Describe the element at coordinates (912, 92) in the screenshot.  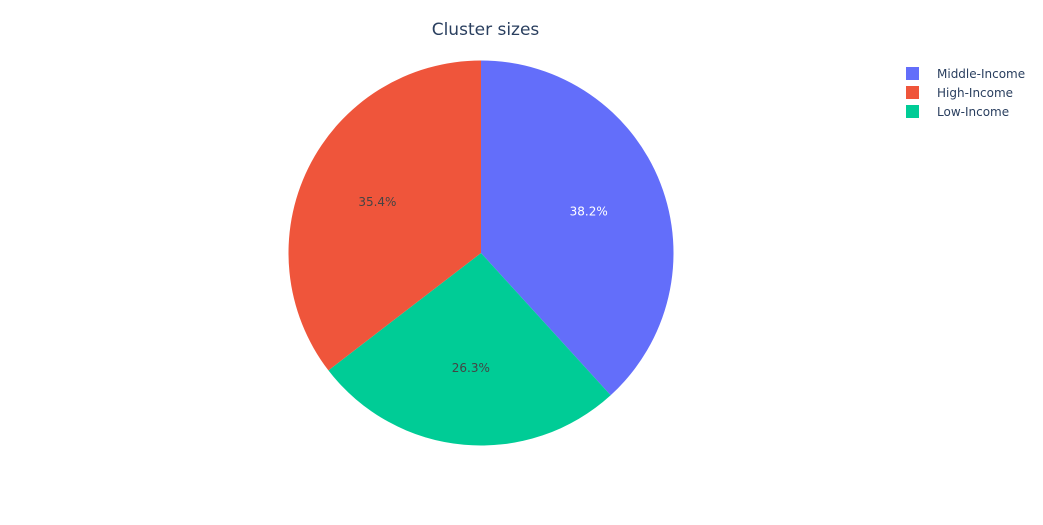
I see `legend-swatch-high-income` at that location.